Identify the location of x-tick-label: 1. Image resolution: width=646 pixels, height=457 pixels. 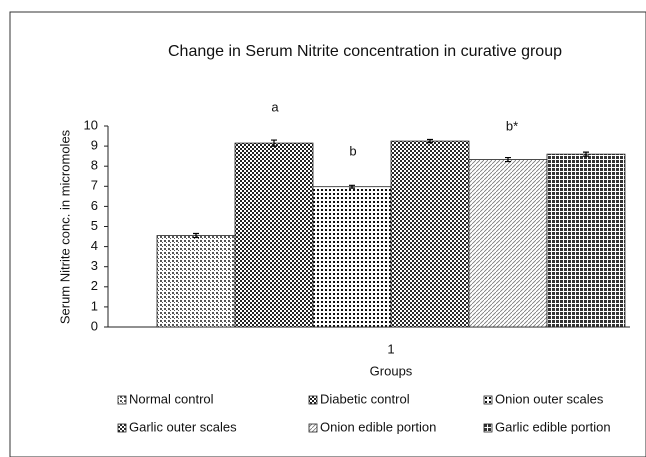
(390, 348).